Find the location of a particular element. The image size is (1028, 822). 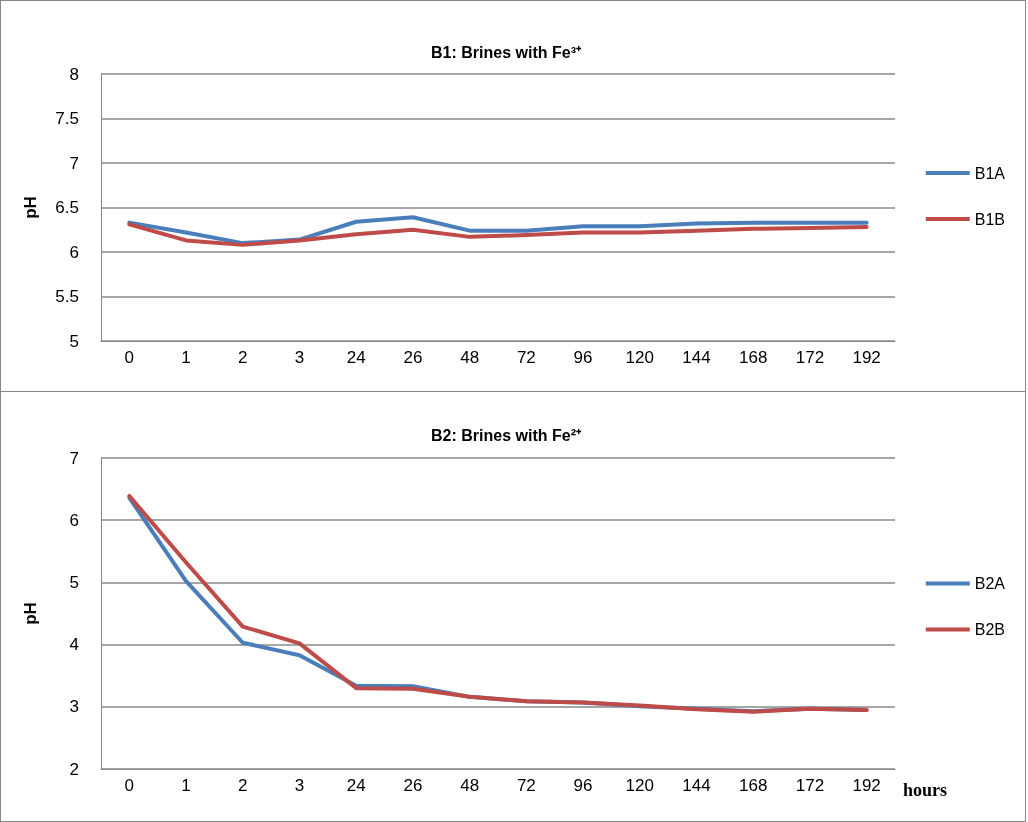

chart-title: B1: Brines with Fe³⁺ is located at coordinates (506, 52).